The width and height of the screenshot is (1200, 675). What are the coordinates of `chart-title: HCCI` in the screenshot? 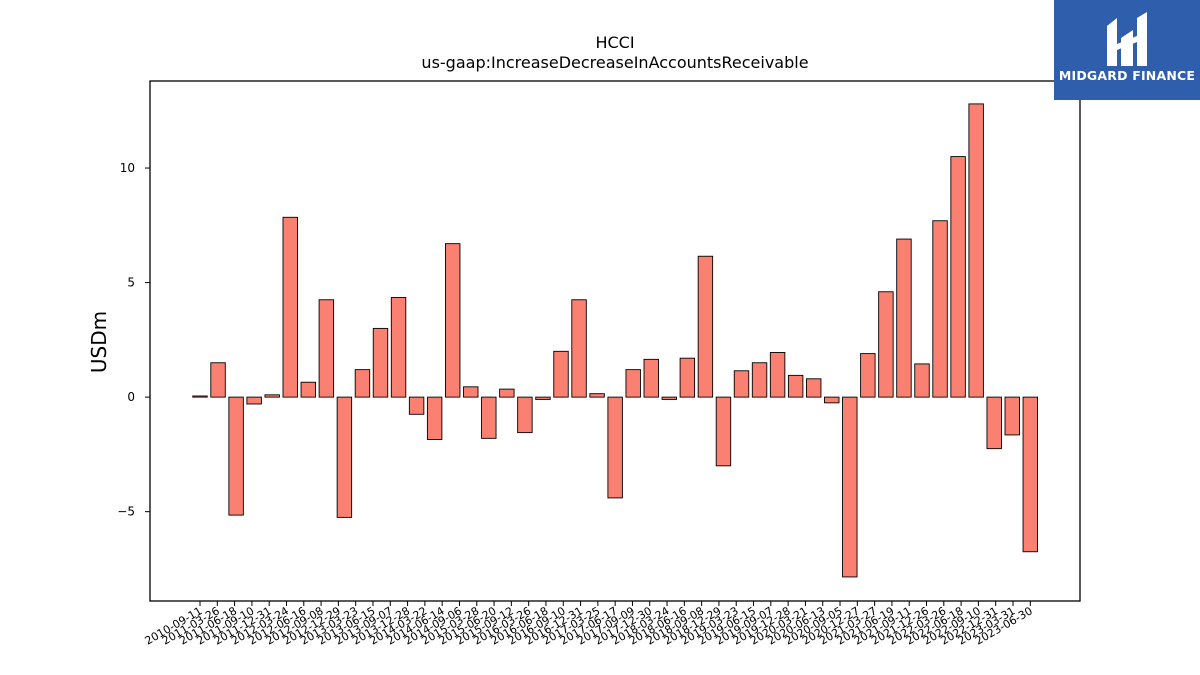 It's located at (614, 42).